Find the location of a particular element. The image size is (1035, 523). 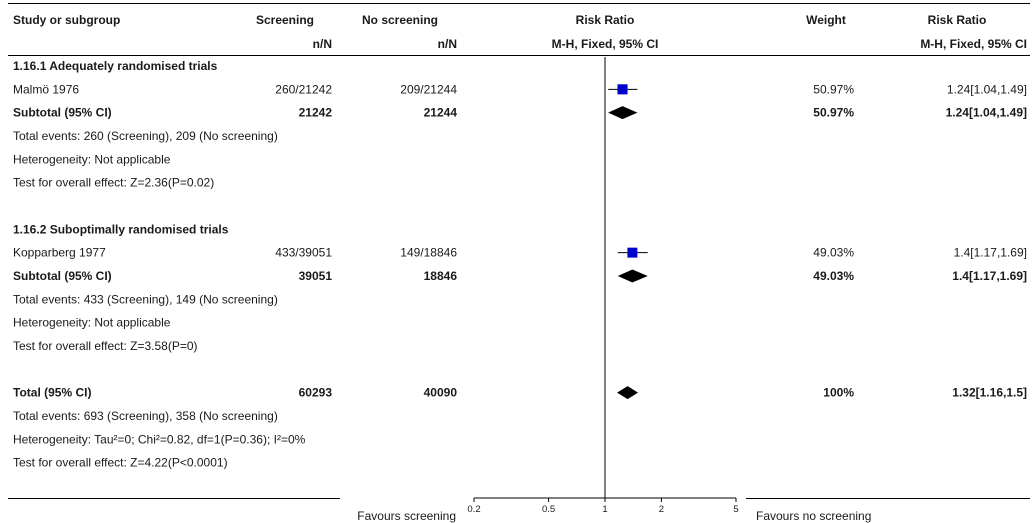

header-risk-ratio-plot-sub: M-H, Fixed, 95% CI is located at coordinates (605, 44).